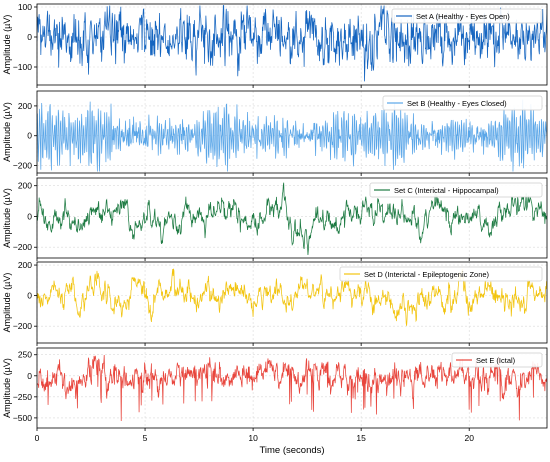 Image resolution: width=550 pixels, height=462 pixels. I want to click on x-tick-label: 15, so click(361, 438).